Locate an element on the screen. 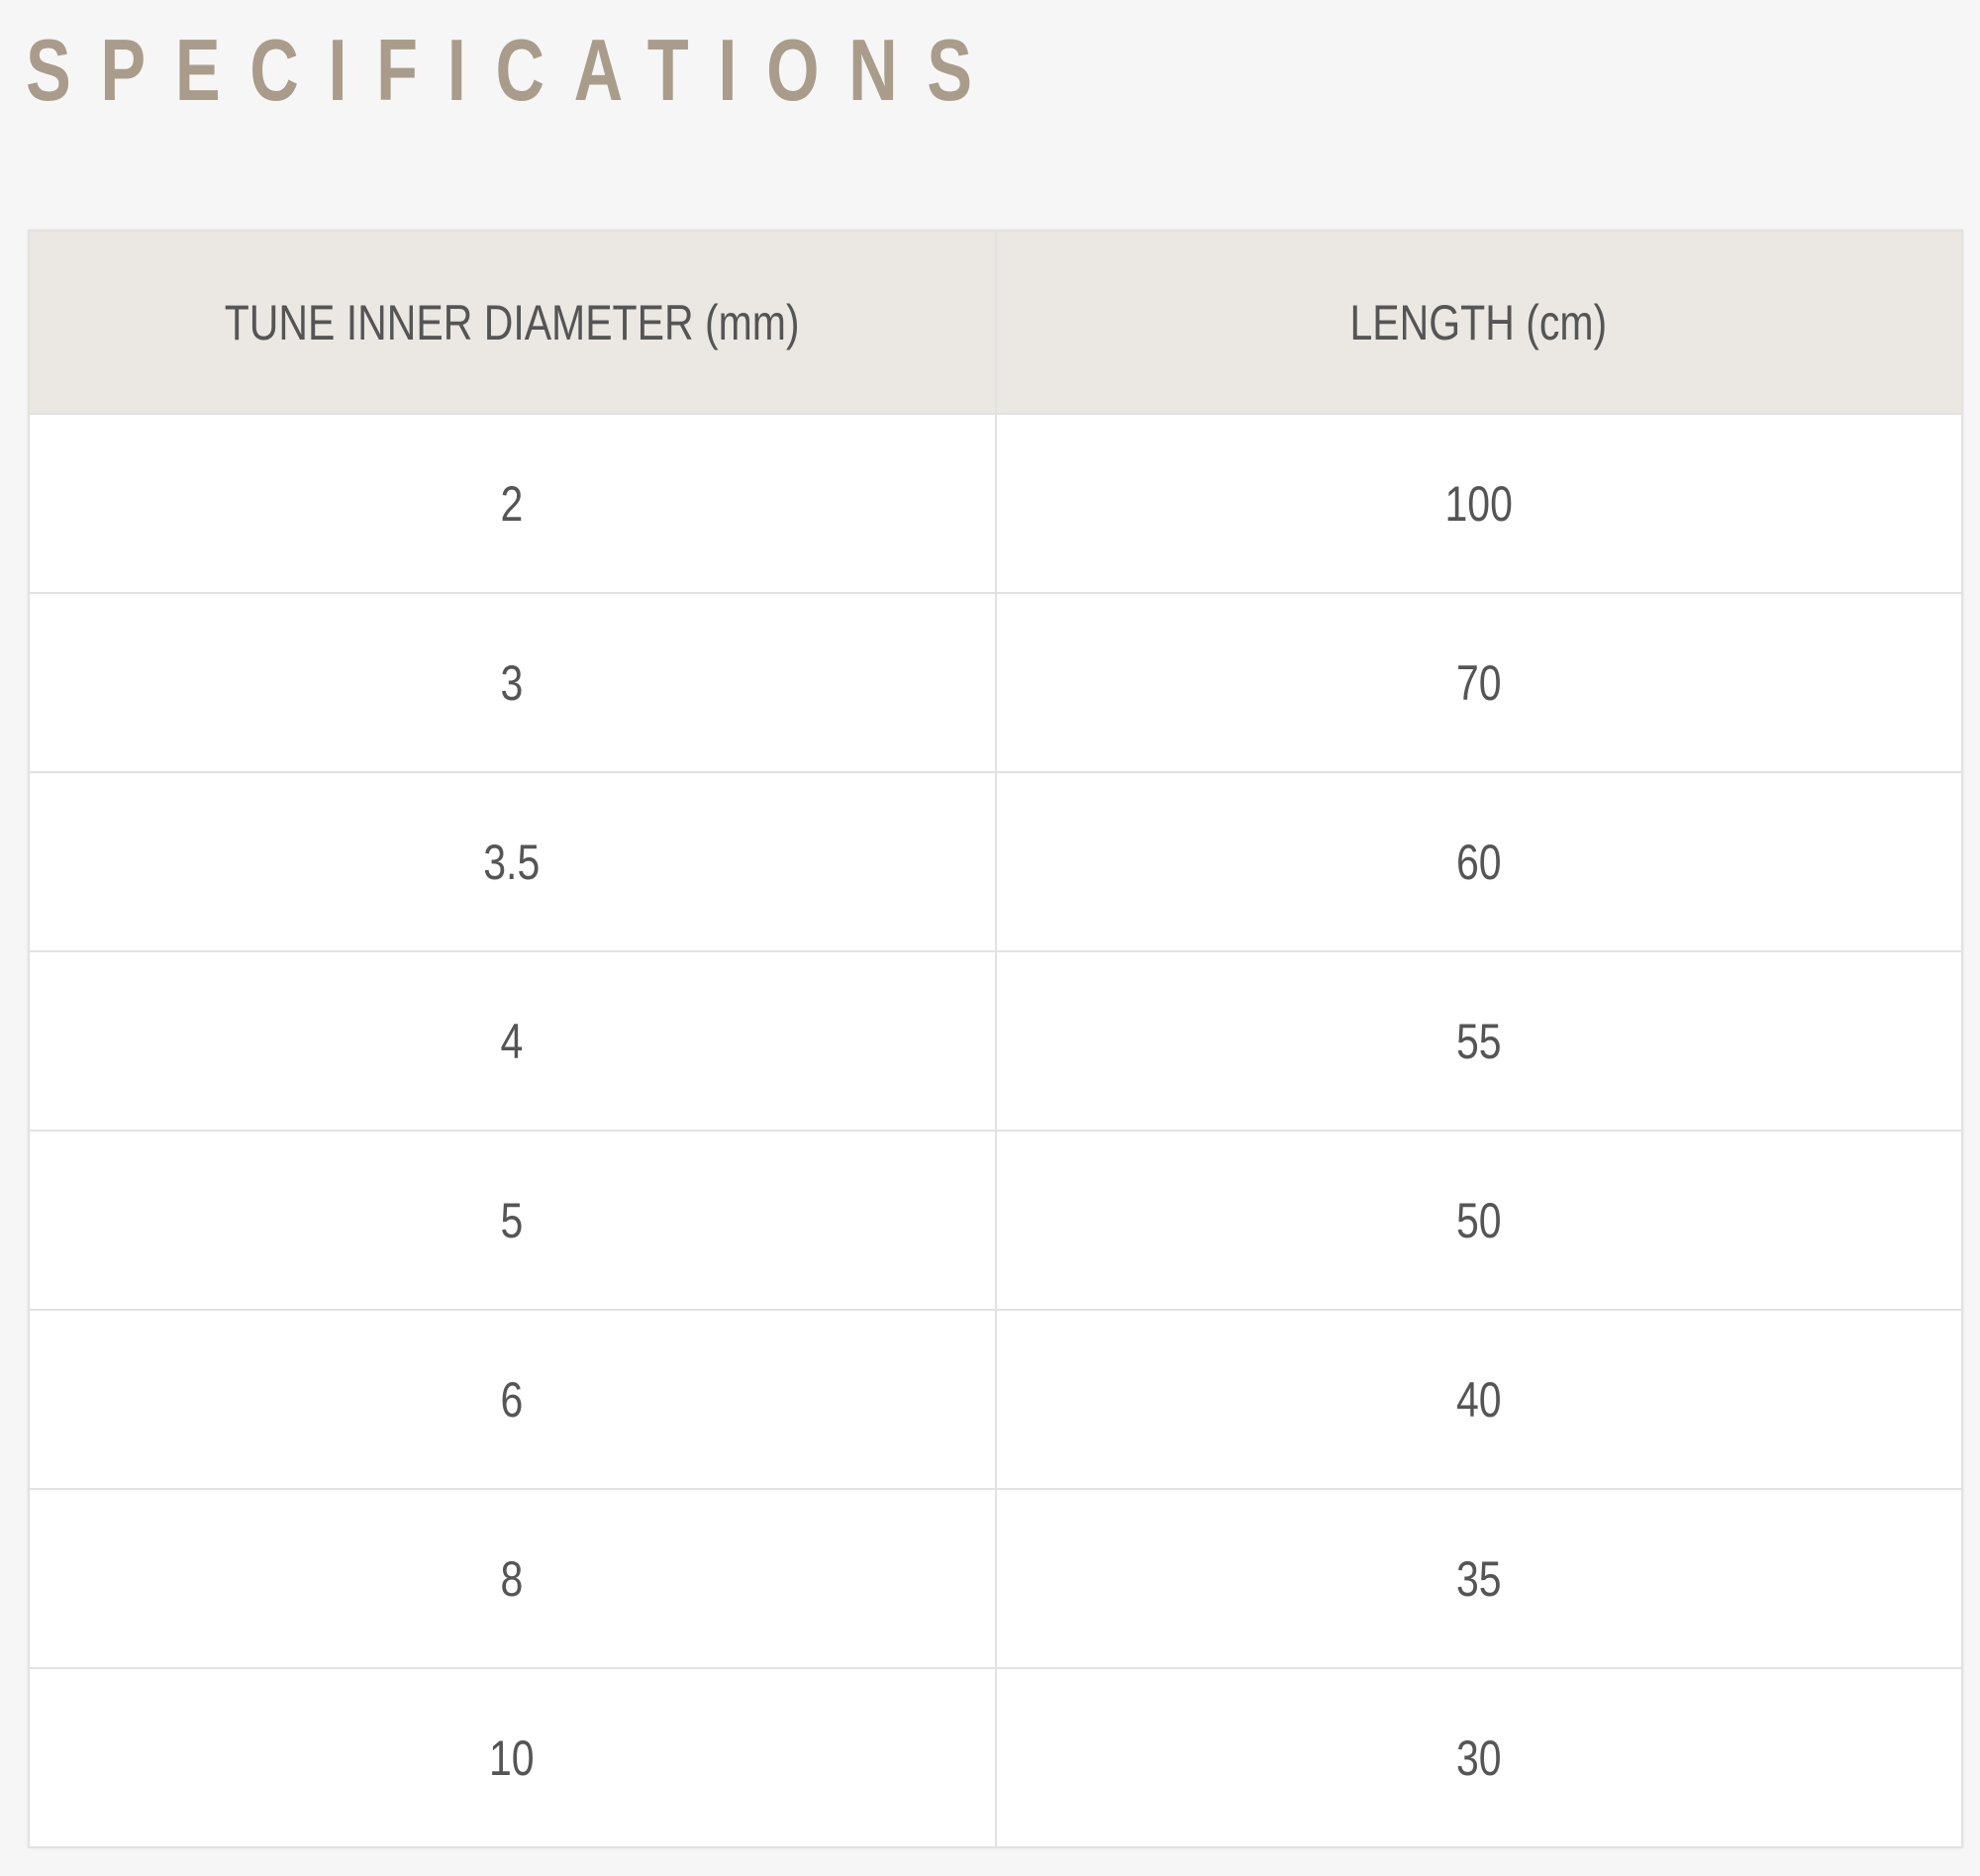  cell-value: 55 is located at coordinates (1478, 1041).